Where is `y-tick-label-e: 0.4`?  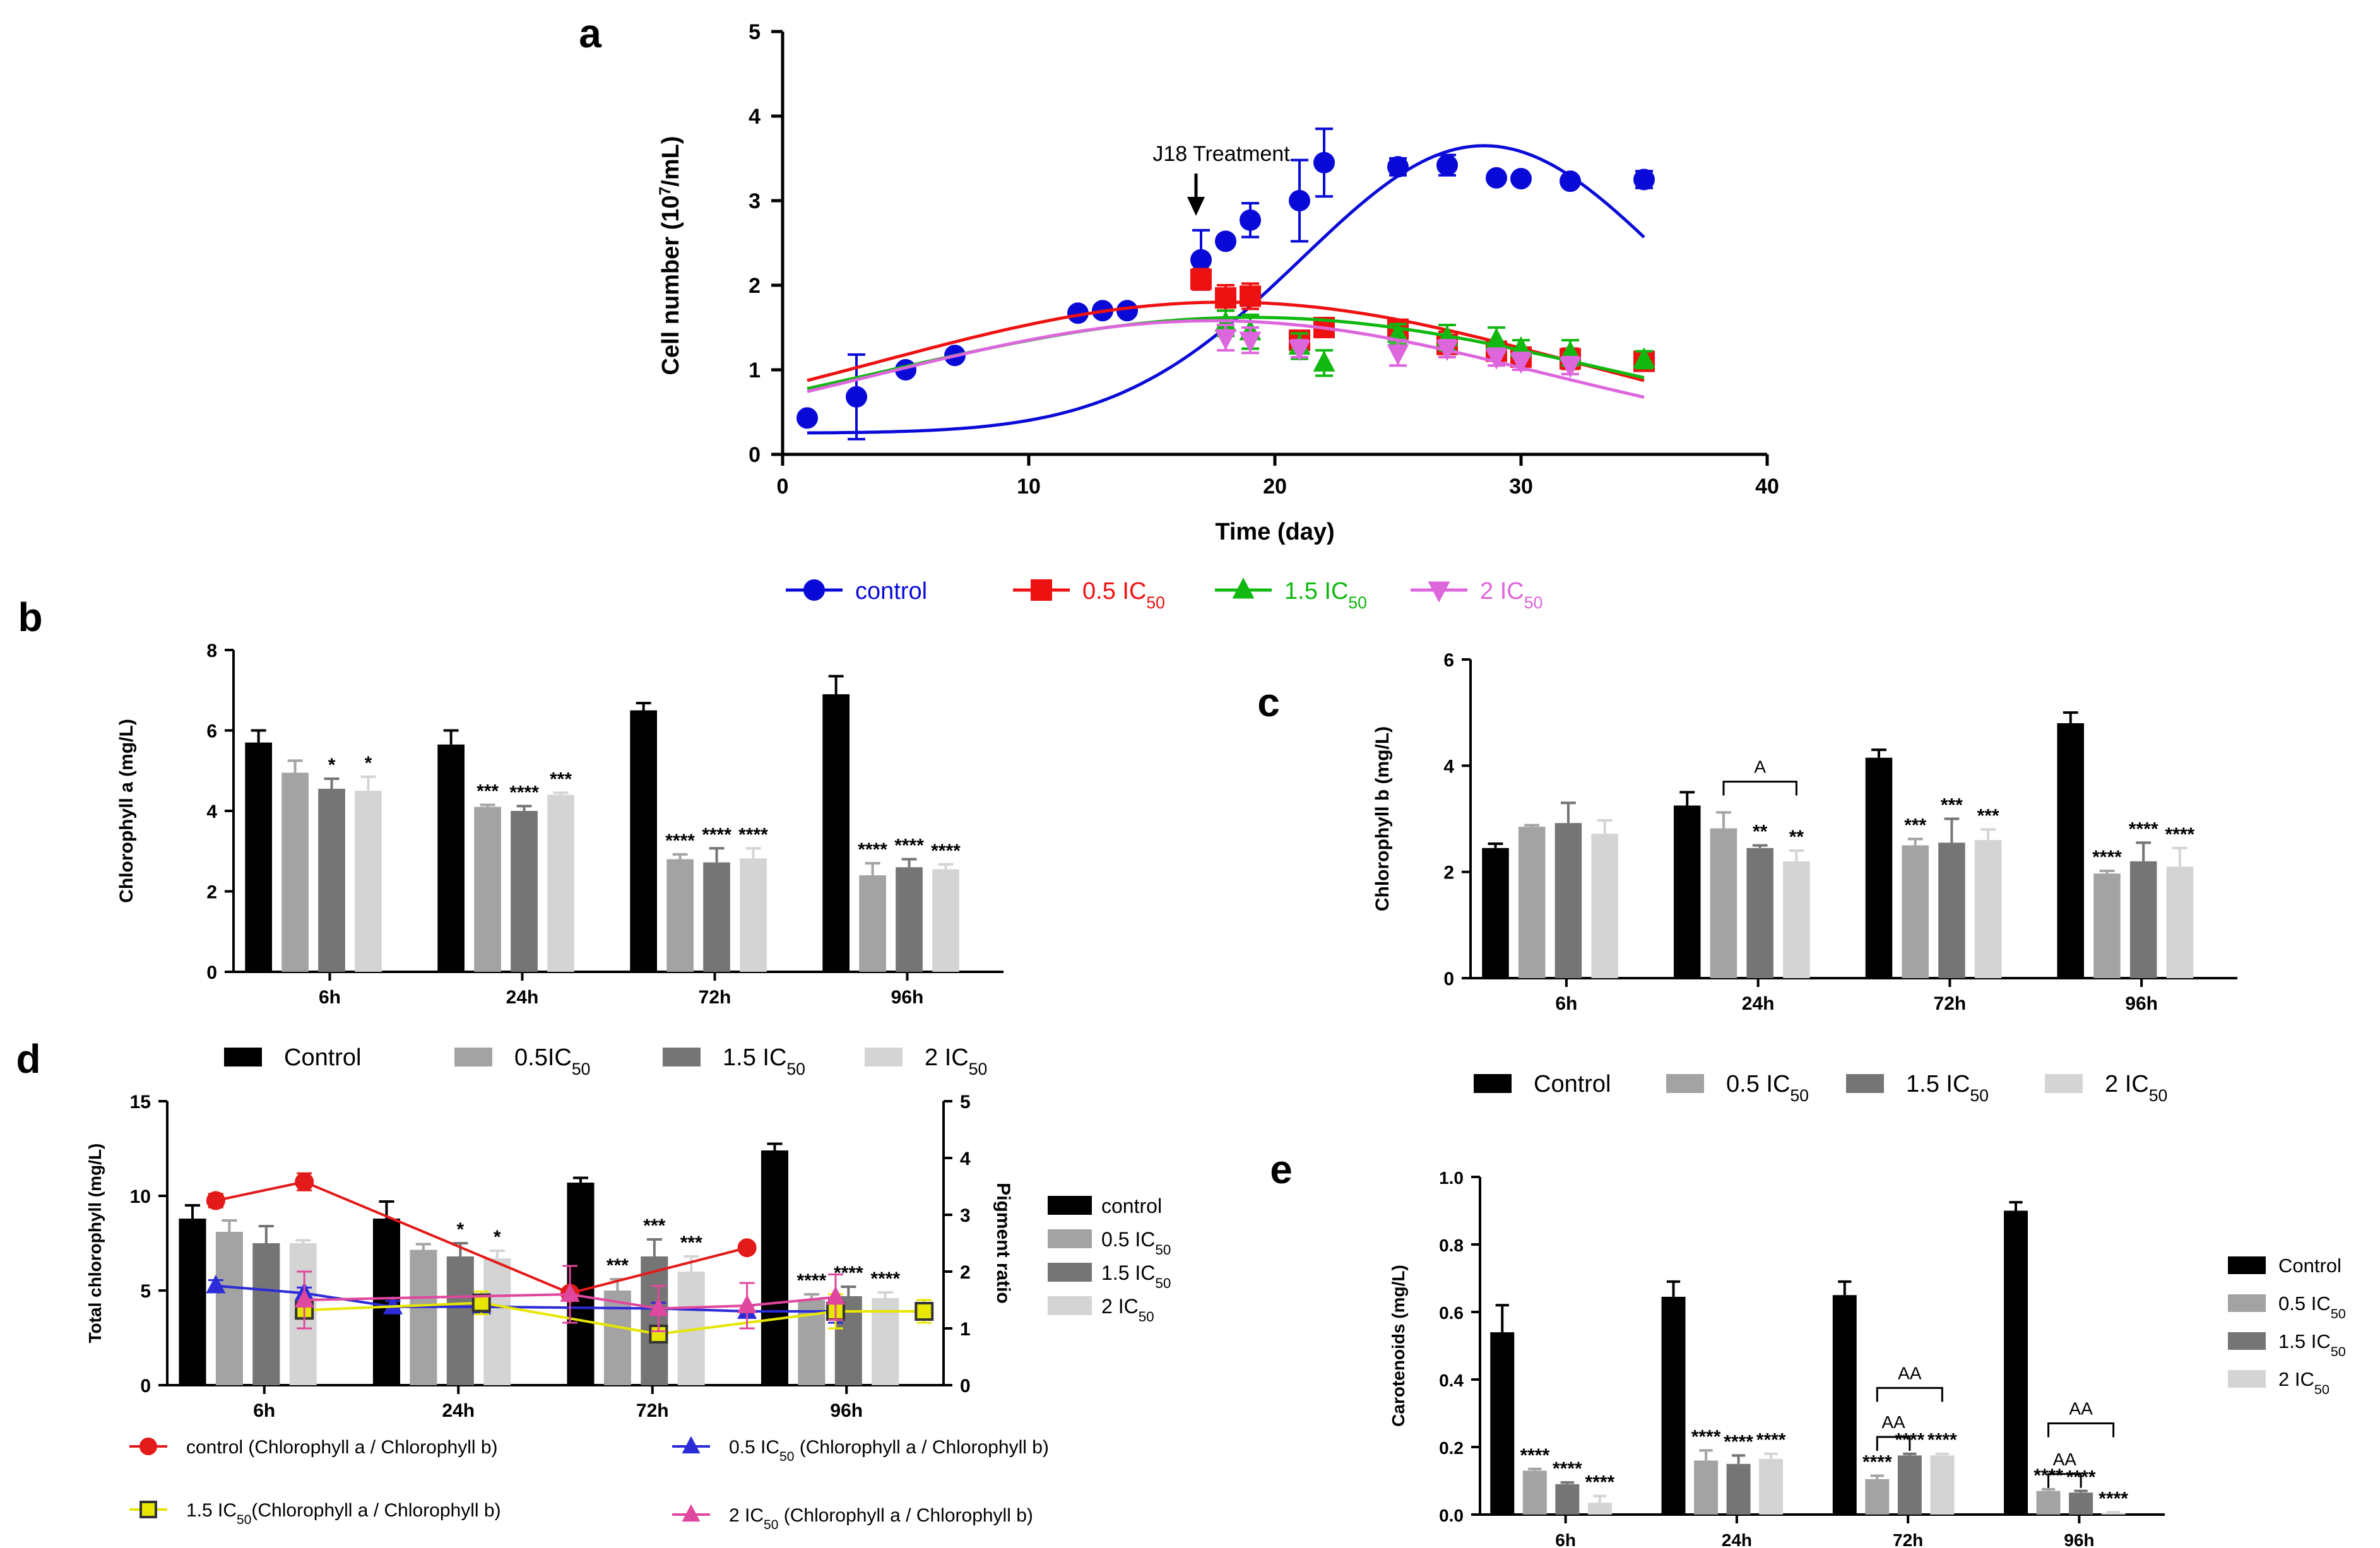
y-tick-label-e: 0.4 is located at coordinates (1451, 1381).